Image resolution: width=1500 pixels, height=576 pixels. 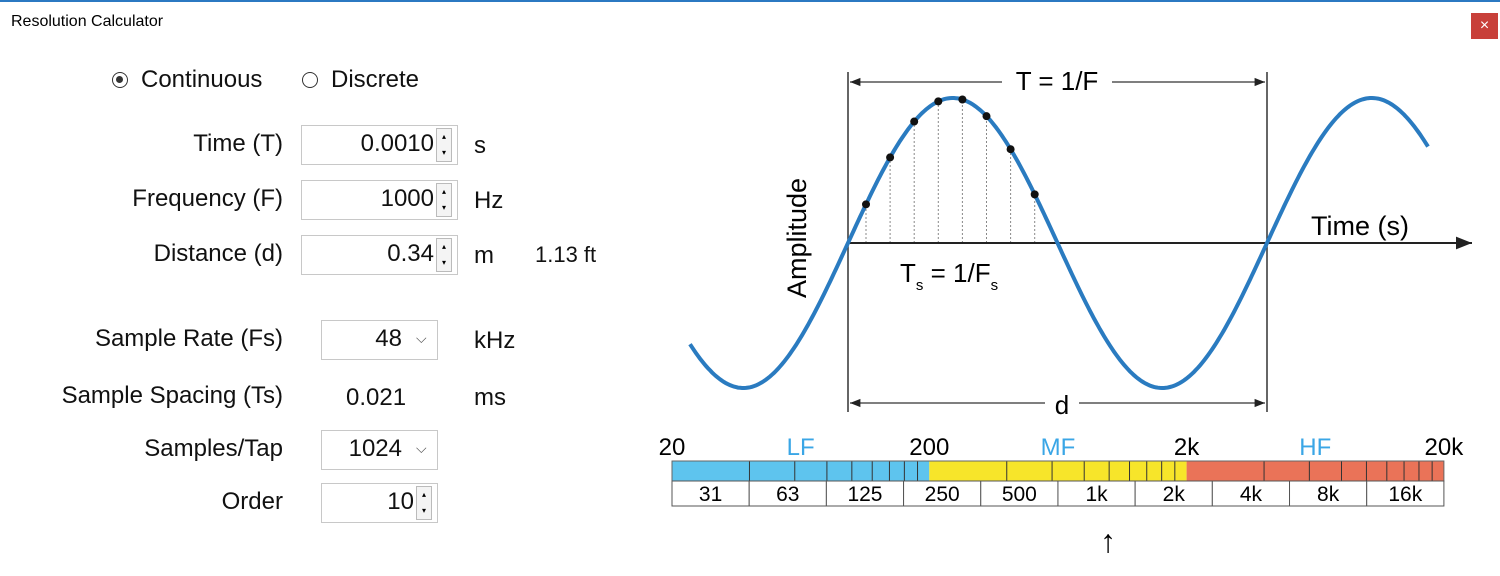 I want to click on radio-label: Discrete, so click(x=375, y=79).